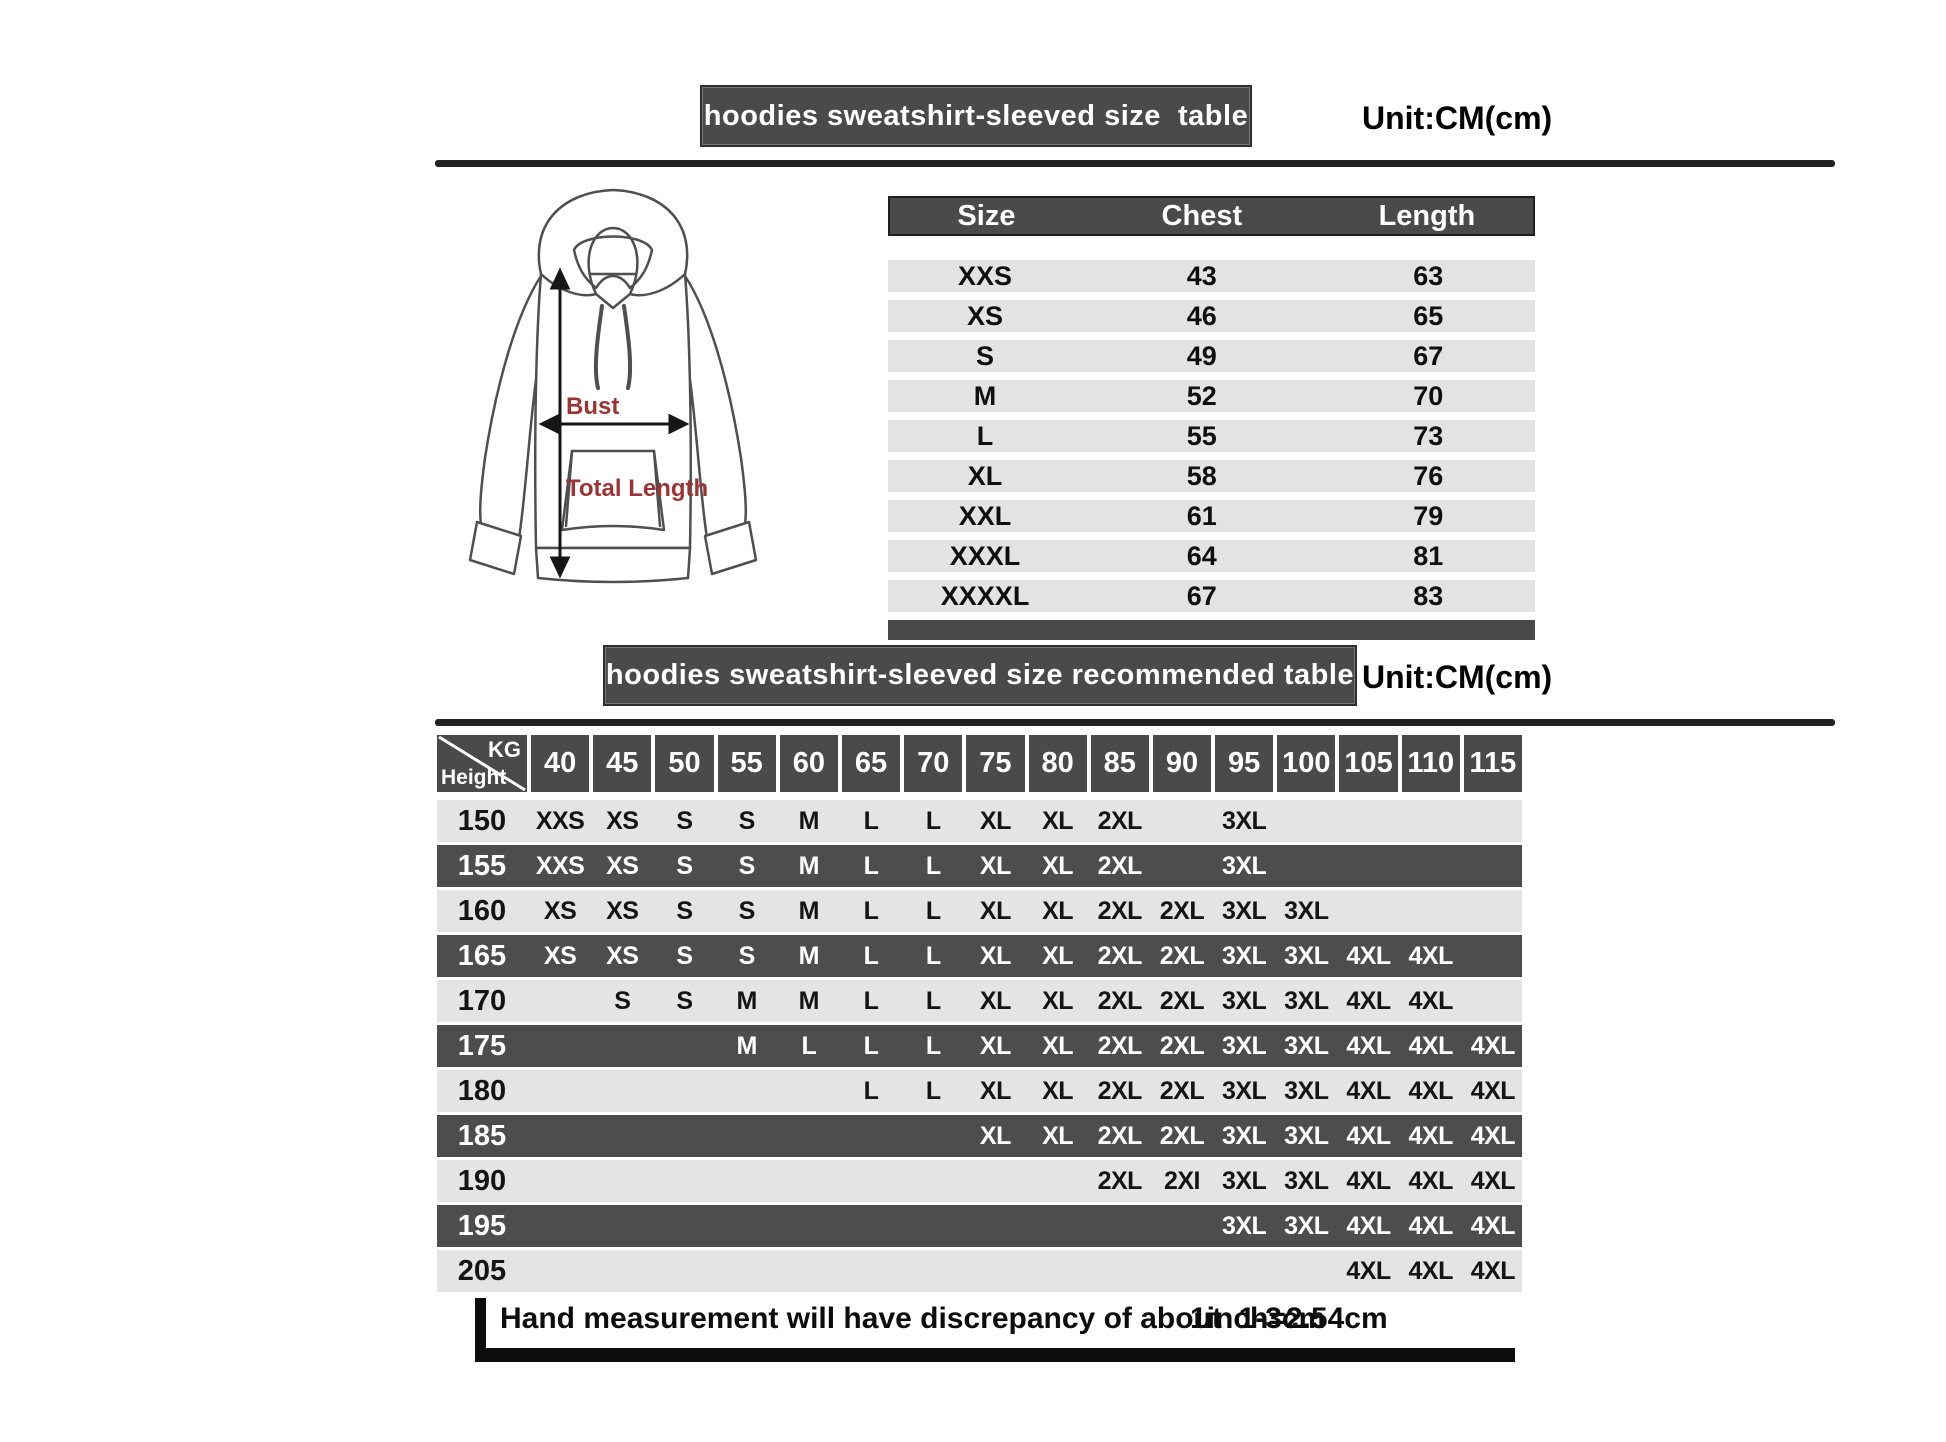  Describe the element at coordinates (979, 1181) in the screenshot. I see `height-row-190: 190 2XL 2XI 3XL 3XL 4XL 4XL 4XL` at that location.